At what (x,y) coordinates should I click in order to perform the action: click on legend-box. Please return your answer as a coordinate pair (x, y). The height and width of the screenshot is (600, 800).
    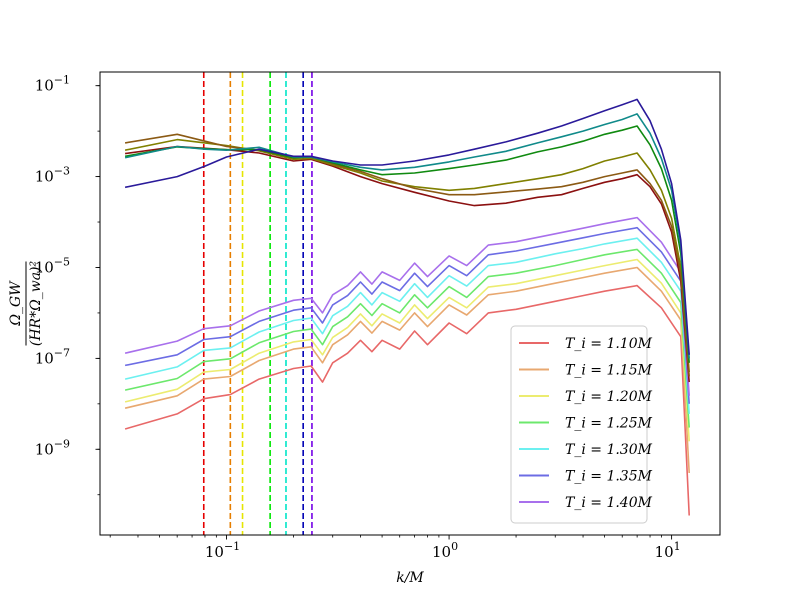
    Looking at the image, I should click on (579, 424).